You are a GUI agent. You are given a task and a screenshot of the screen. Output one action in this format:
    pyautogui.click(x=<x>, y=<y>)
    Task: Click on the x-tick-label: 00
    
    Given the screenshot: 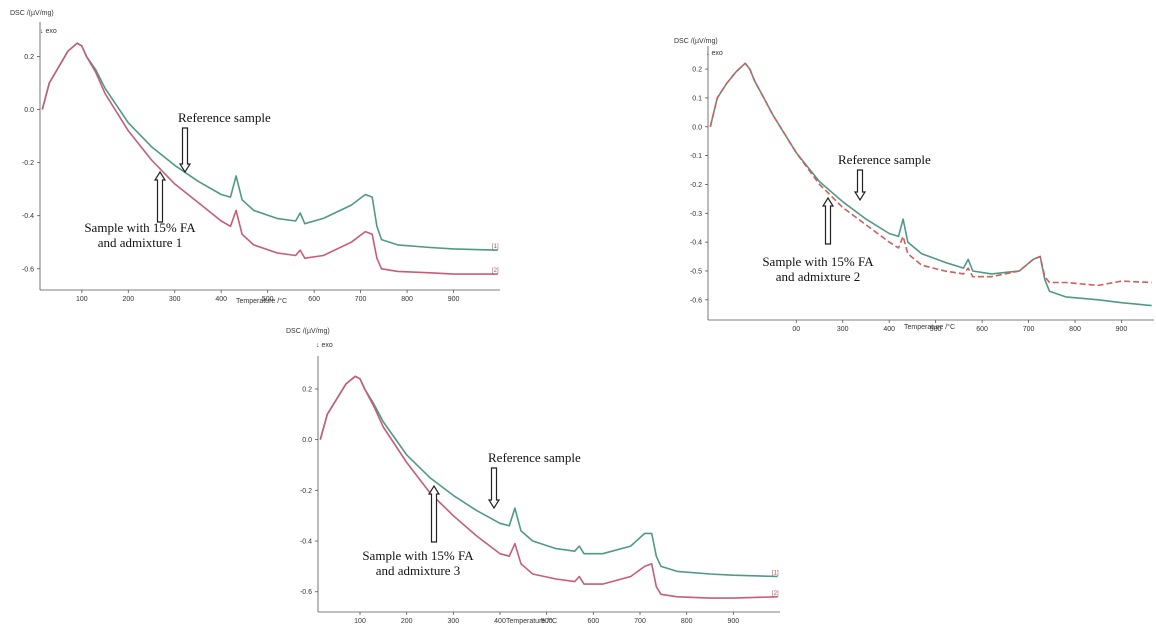 What is the action you would take?
    pyautogui.click(x=796, y=329)
    